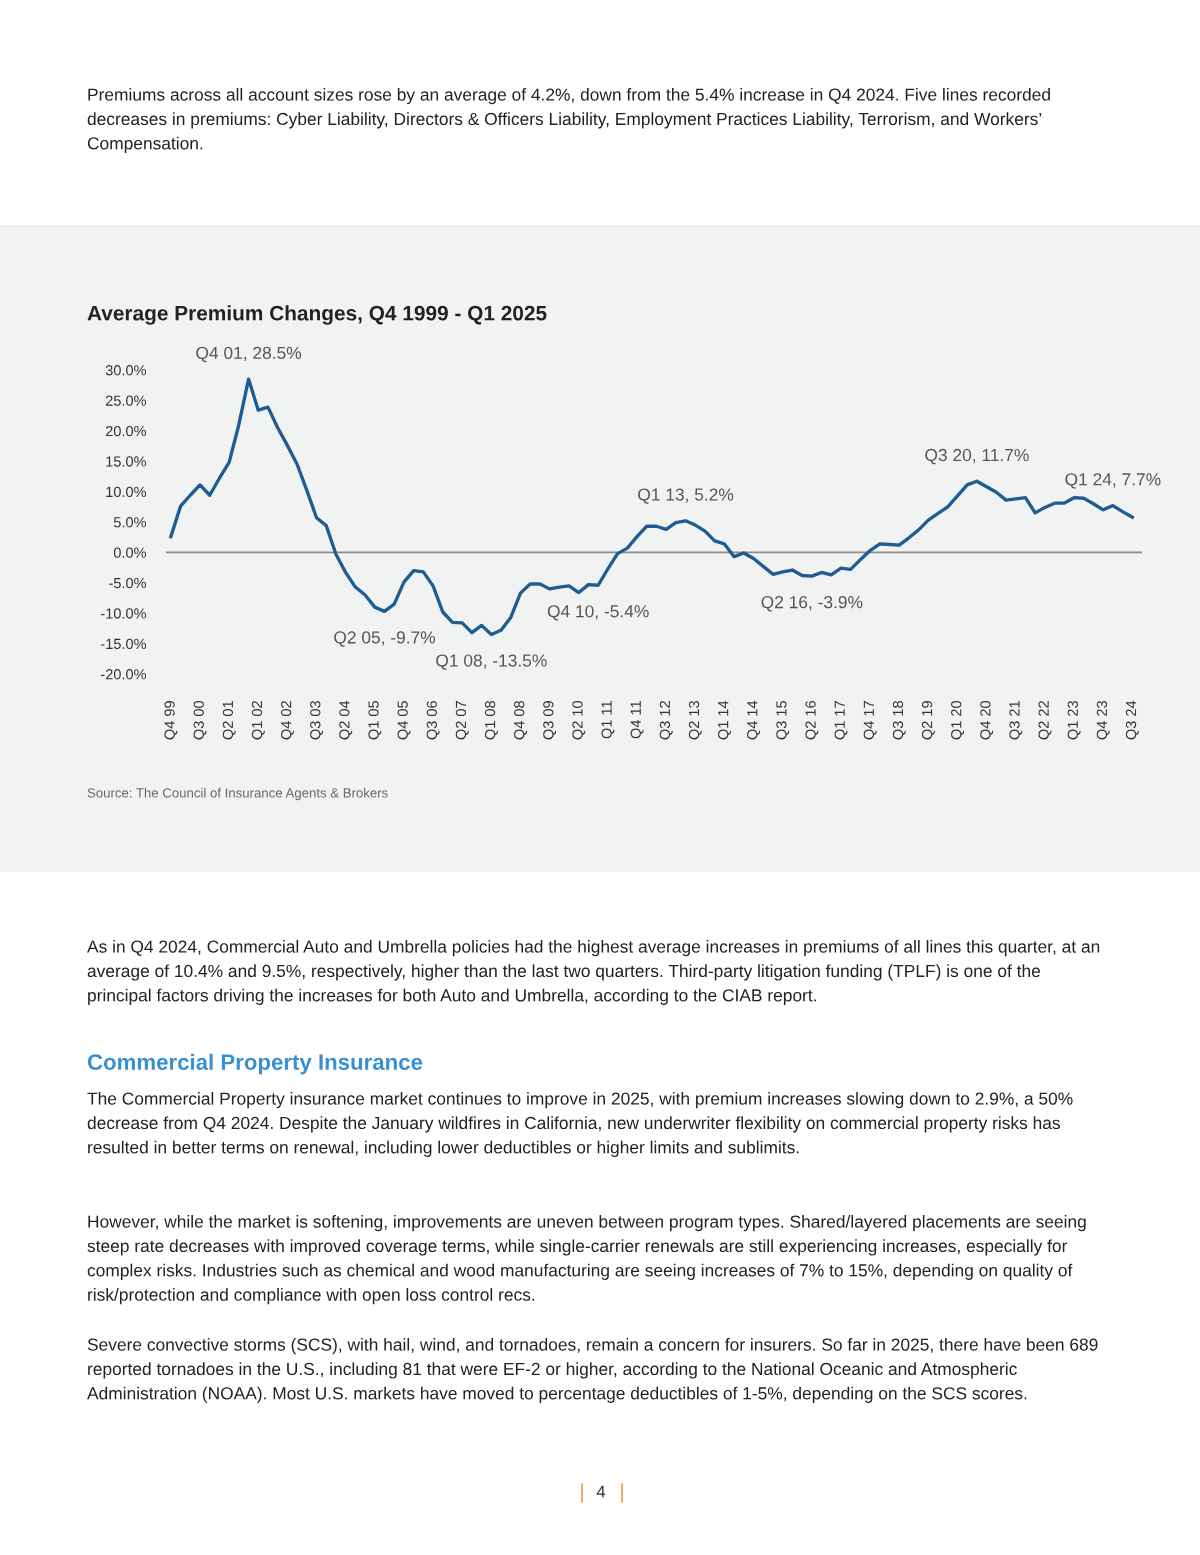  What do you see at coordinates (608, 720) in the screenshot?
I see `x-tick-label: Q1 11` at bounding box center [608, 720].